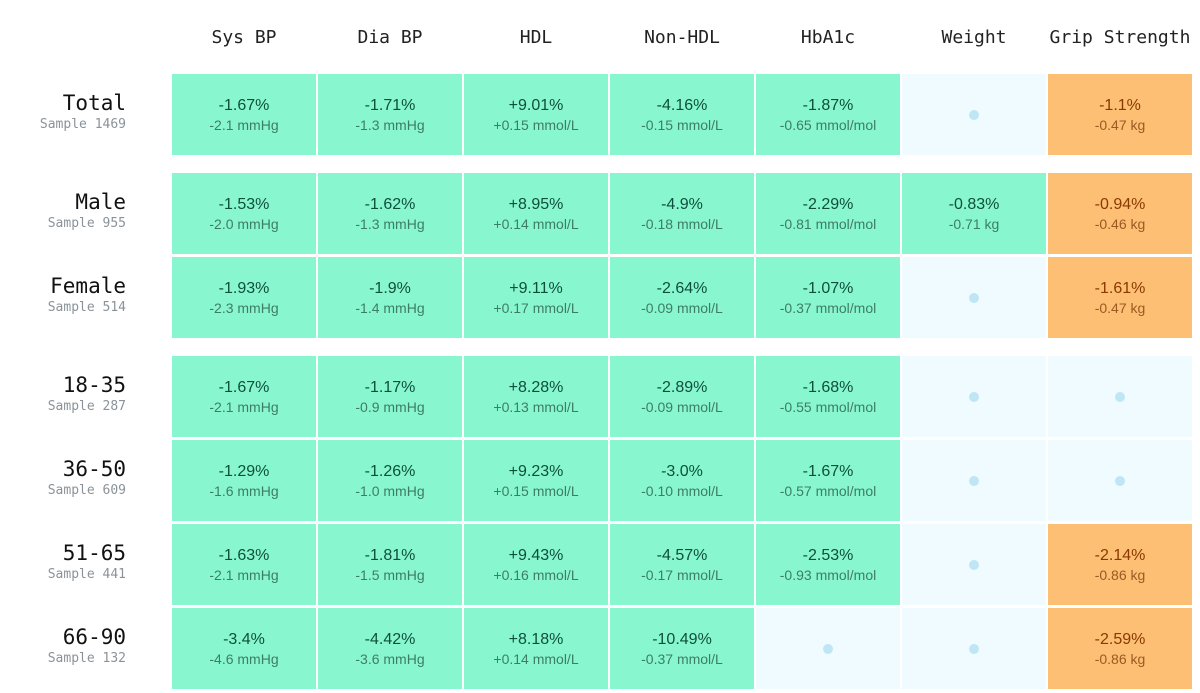 The image size is (1200, 693). Describe the element at coordinates (828, 204) in the screenshot. I see `cell-percent-change: -2.29%` at that location.